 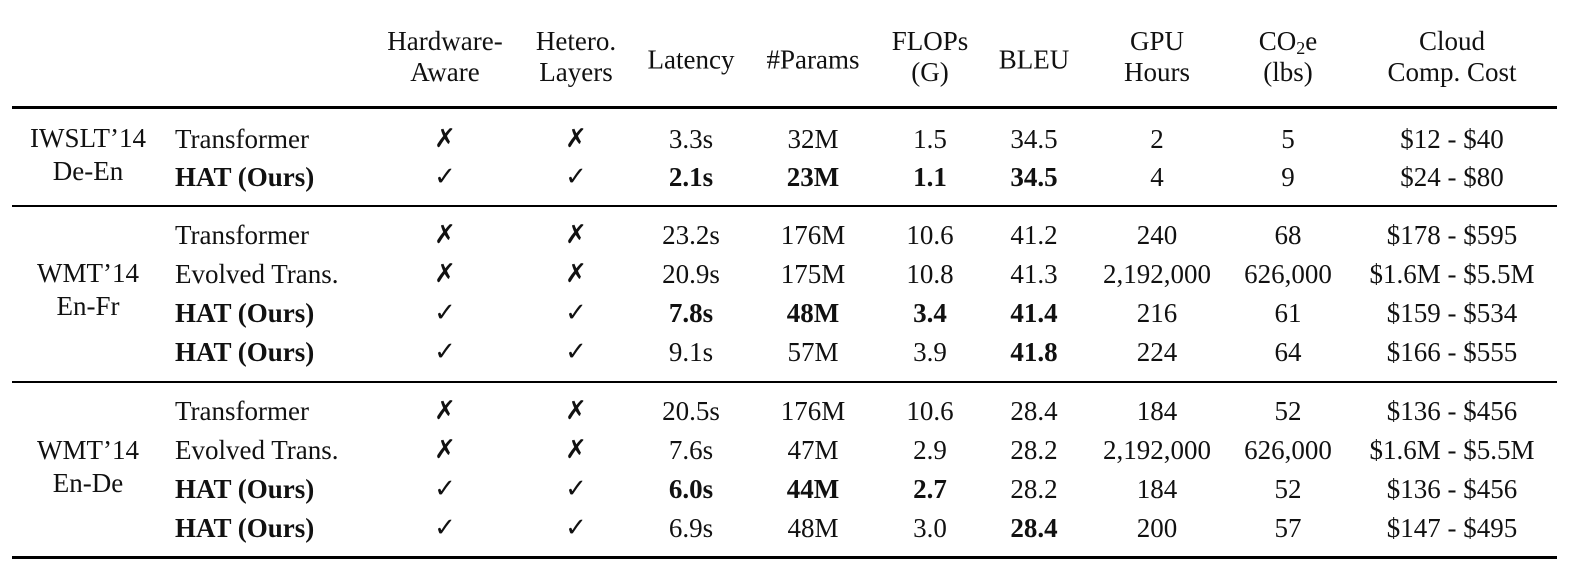 I want to click on latency-cell: 6.9s, so click(x=691, y=528).